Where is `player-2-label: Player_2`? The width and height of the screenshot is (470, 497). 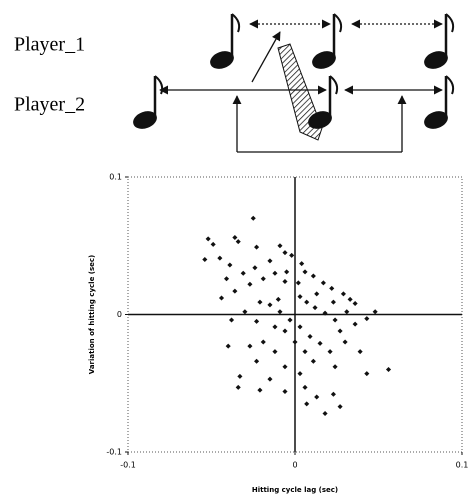 player-2-label: Player_2 is located at coordinates (49, 105).